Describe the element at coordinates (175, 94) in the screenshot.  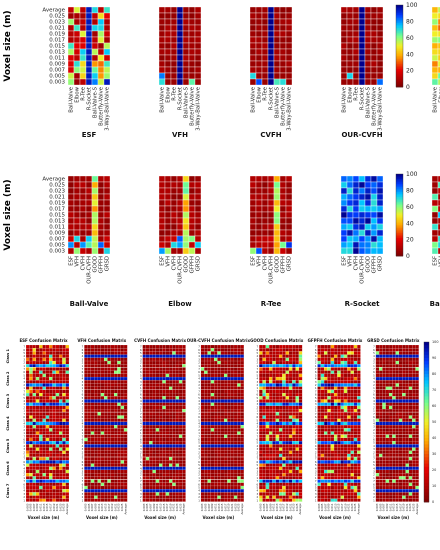
I see `x-tick-label: R-Tee` at that location.